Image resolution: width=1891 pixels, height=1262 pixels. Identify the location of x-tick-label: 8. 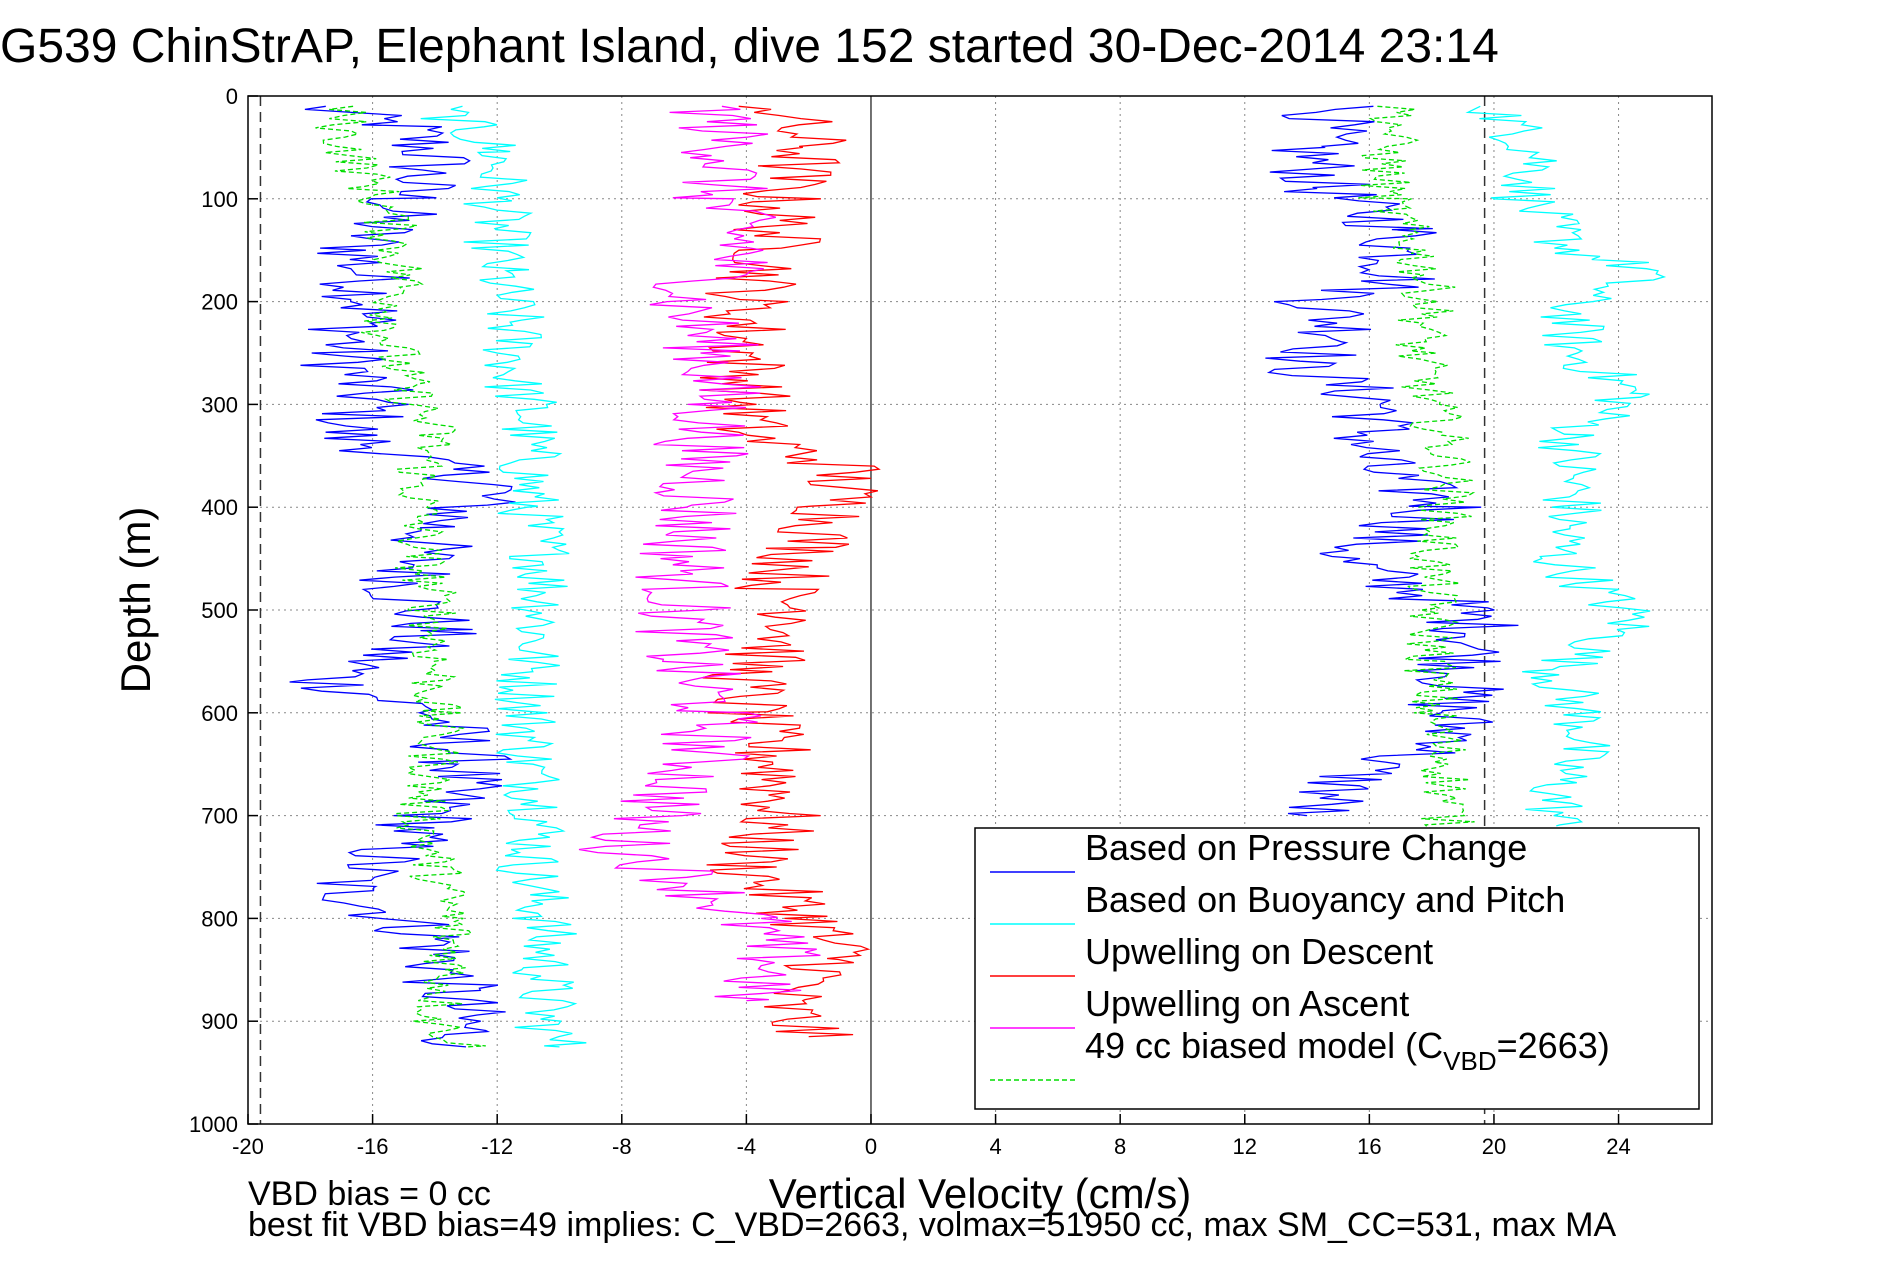
(1120, 1146).